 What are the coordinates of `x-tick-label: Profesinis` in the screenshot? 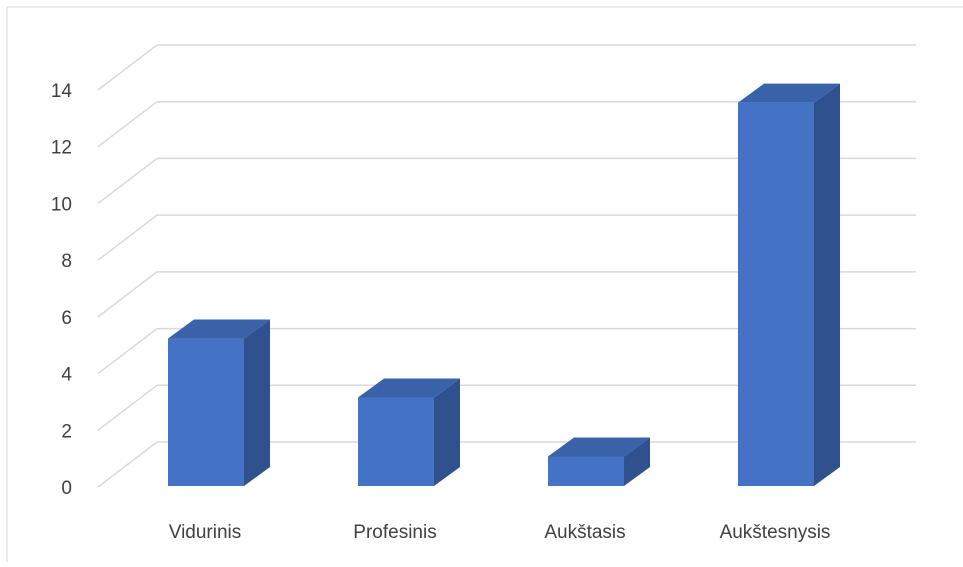 It's located at (394, 532).